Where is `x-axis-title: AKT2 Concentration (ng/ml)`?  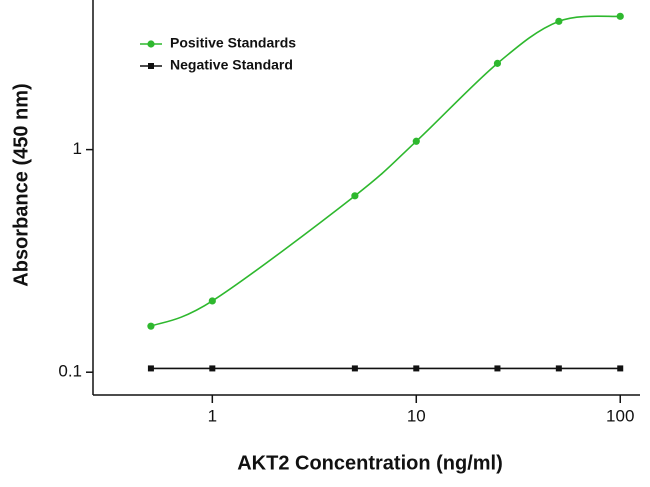 x-axis-title: AKT2 Concentration (ng/ml) is located at coordinates (370, 463).